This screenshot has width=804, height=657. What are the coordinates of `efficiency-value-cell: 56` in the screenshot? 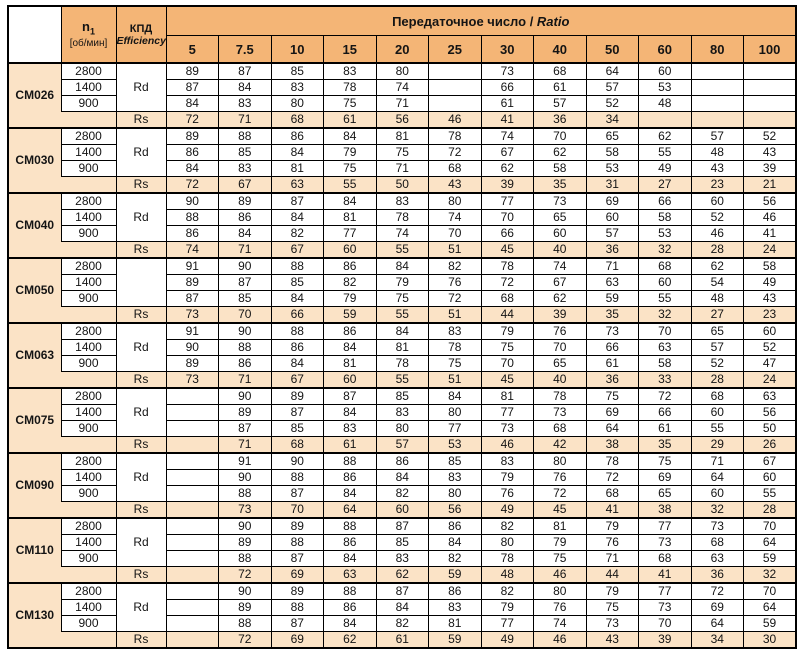 It's located at (770, 201).